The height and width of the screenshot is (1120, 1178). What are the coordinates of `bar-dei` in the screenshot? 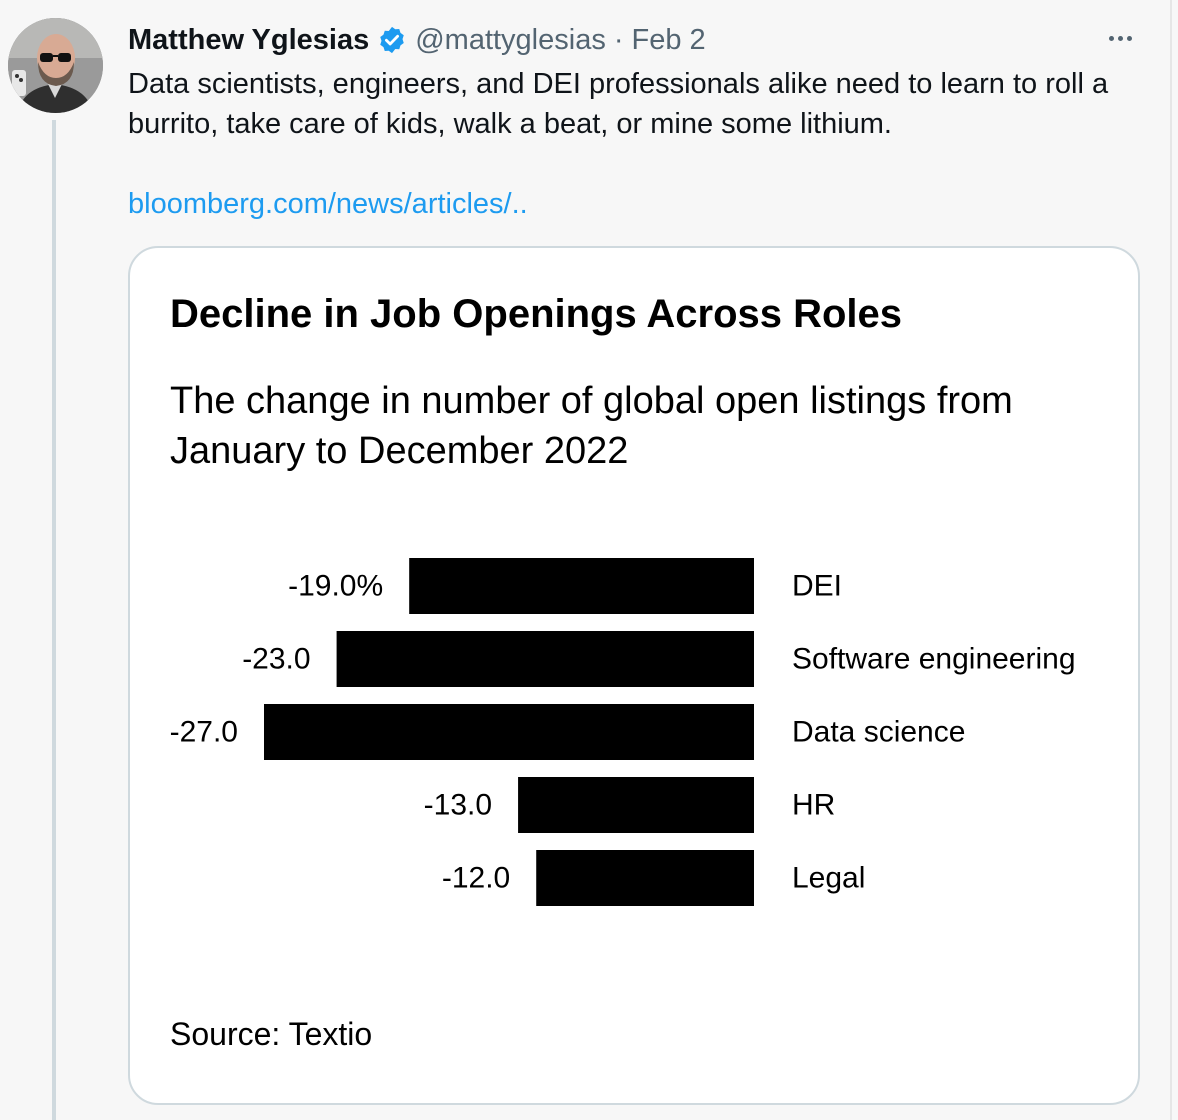 It's located at (581, 586).